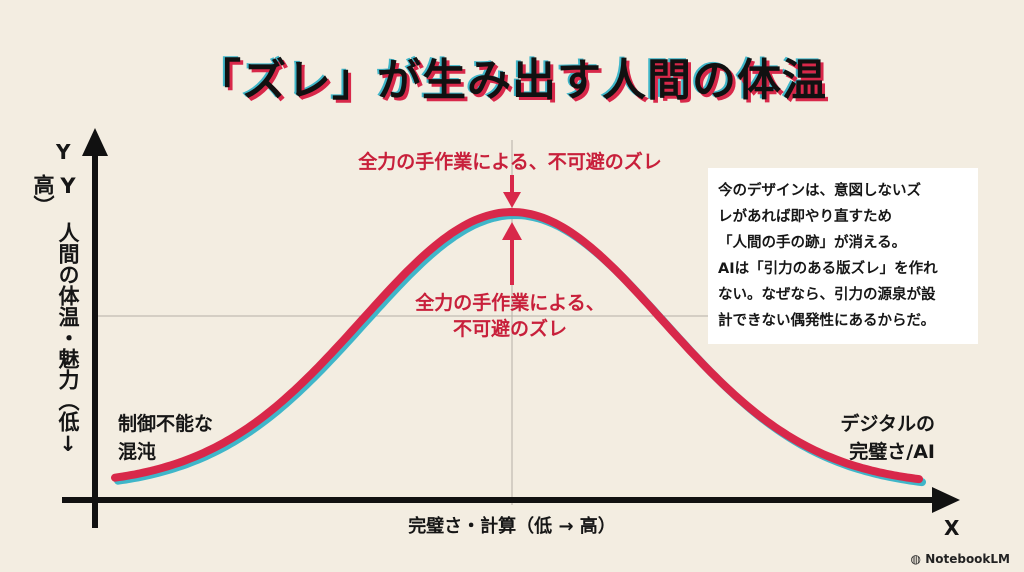  Describe the element at coordinates (55, 315) in the screenshot. I see `y-axis-label: Y 人間の体温・魅力（低↓高）` at that location.